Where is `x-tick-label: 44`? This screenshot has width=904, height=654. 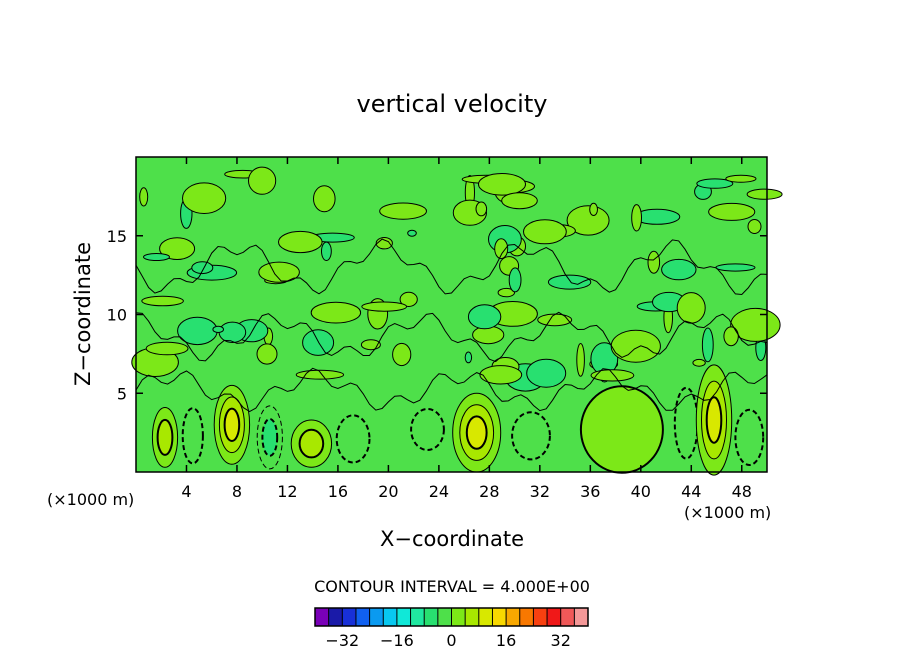
x-tick-label: 44 is located at coordinates (691, 491).